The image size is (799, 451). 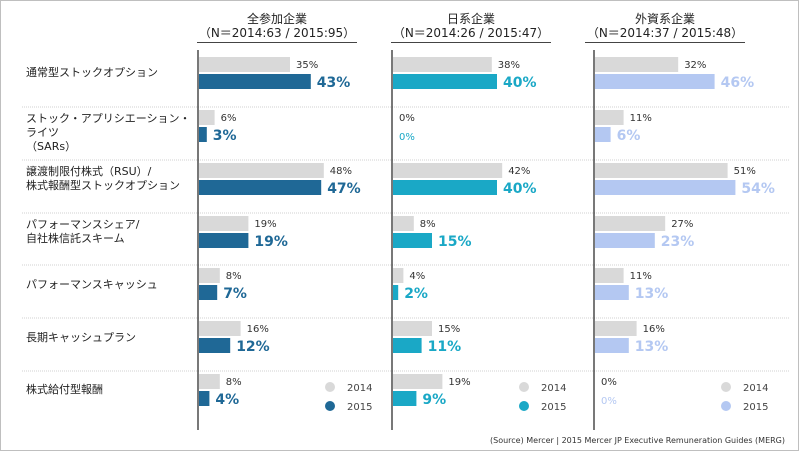 What do you see at coordinates (652, 347) in the screenshot?
I see `data-label-2015: 13%` at bounding box center [652, 347].